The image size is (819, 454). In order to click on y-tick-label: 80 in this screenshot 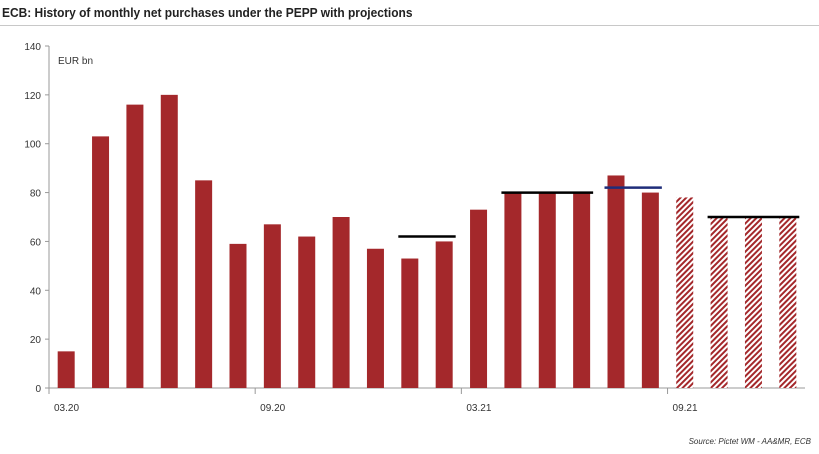, I will do `click(36, 194)`.